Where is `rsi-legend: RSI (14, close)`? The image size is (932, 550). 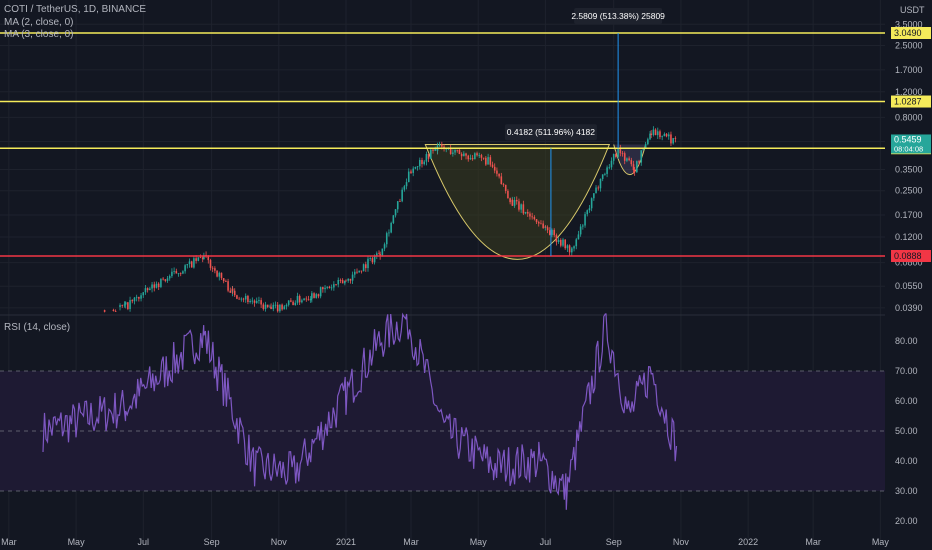 rsi-legend: RSI (14, close) is located at coordinates (37, 327).